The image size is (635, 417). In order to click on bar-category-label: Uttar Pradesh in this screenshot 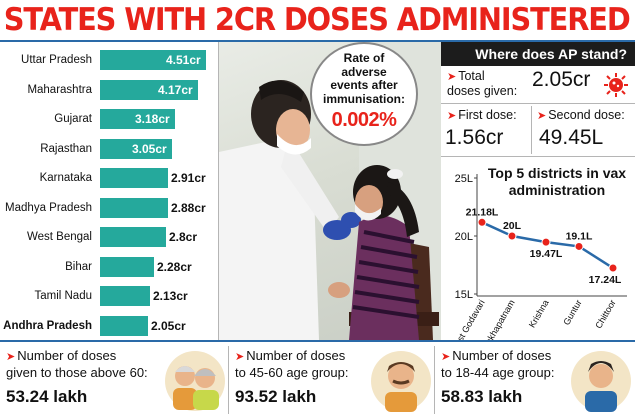, I will do `click(56, 60)`.